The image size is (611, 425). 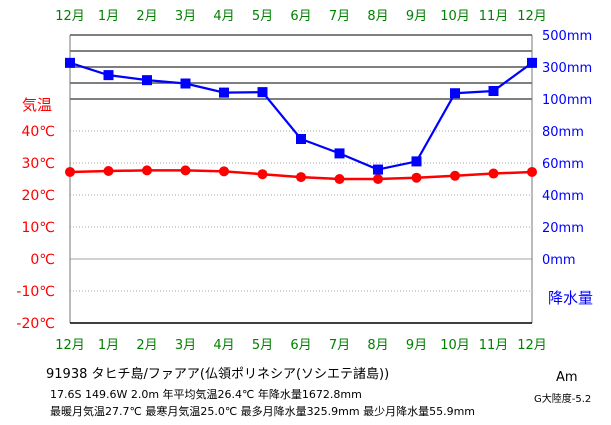 I want to click on month-label-bottom: 7月, so click(x=339, y=345).